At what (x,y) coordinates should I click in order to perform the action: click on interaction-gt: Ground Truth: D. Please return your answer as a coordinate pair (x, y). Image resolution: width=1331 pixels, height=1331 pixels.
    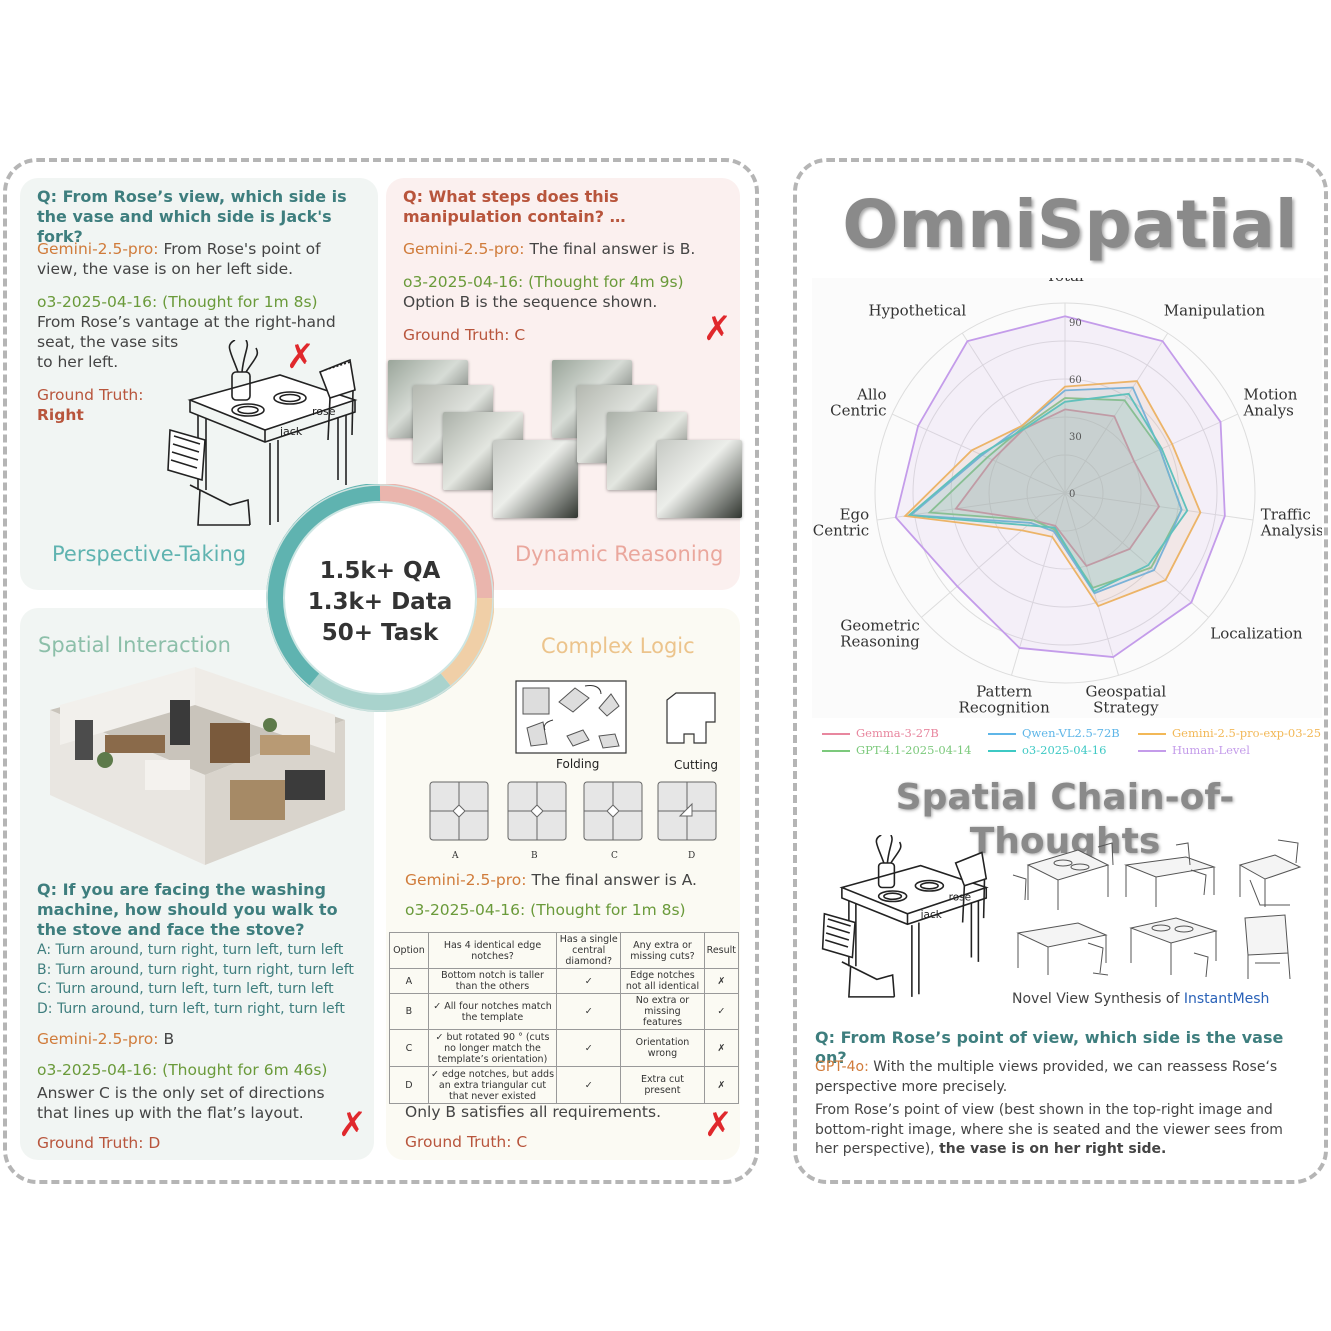
    Looking at the image, I should click on (99, 1143).